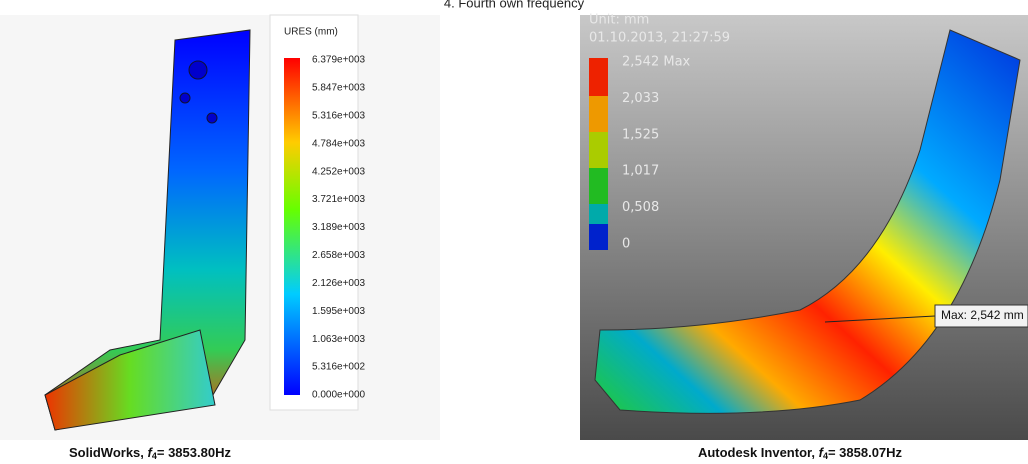  Describe the element at coordinates (339, 115) in the screenshot. I see `legend-label: 5.316e+003` at that location.